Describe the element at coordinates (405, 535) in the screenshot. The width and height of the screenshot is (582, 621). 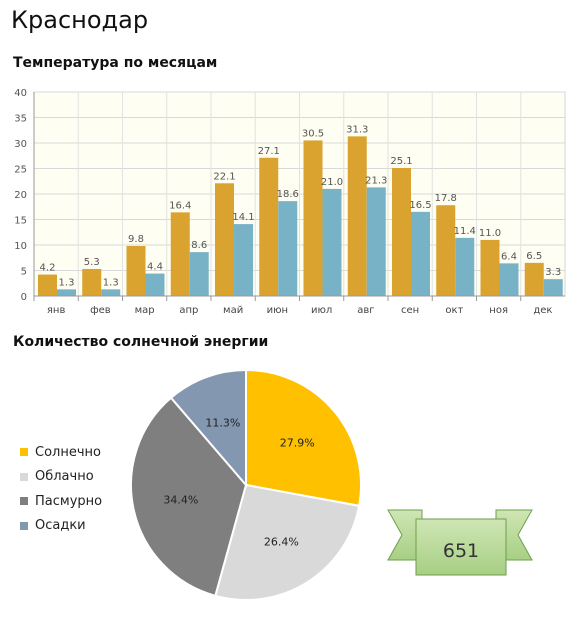
I see `banner-left-tail` at that location.